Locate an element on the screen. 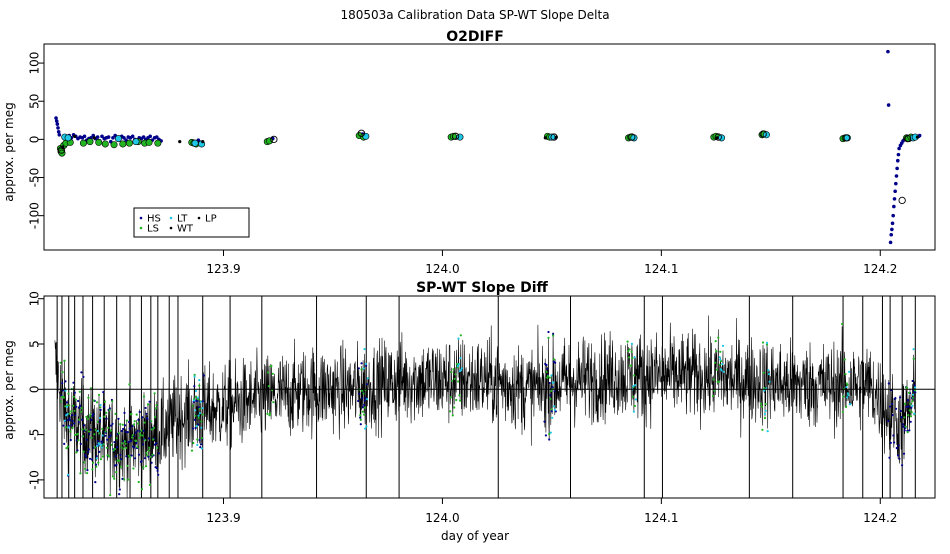 The width and height of the screenshot is (950, 554). slope-diff-y-tick-label: 0 is located at coordinates (35, 389).